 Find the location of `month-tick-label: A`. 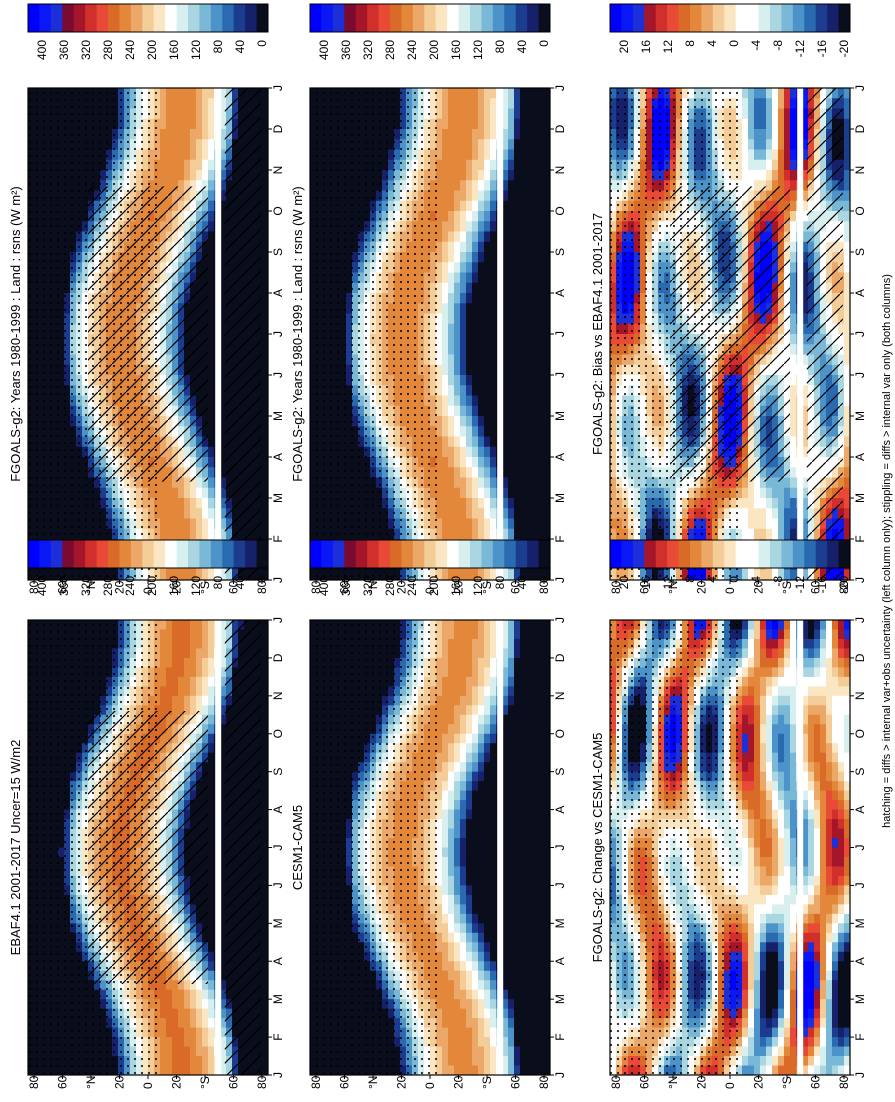

month-tick-label: A is located at coordinates (560, 293).